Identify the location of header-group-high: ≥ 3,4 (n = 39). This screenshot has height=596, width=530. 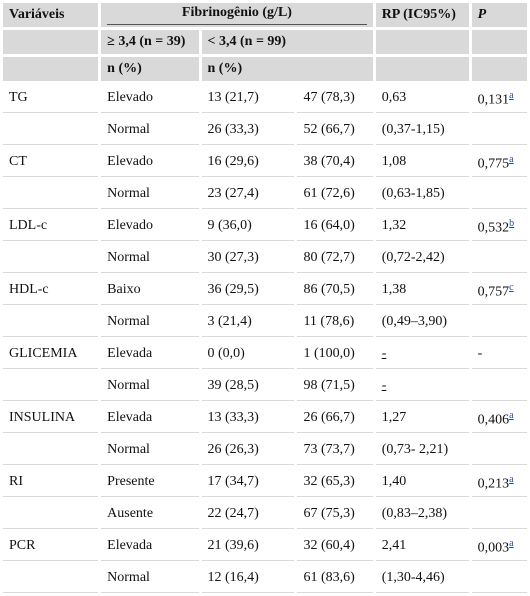
(150, 42).